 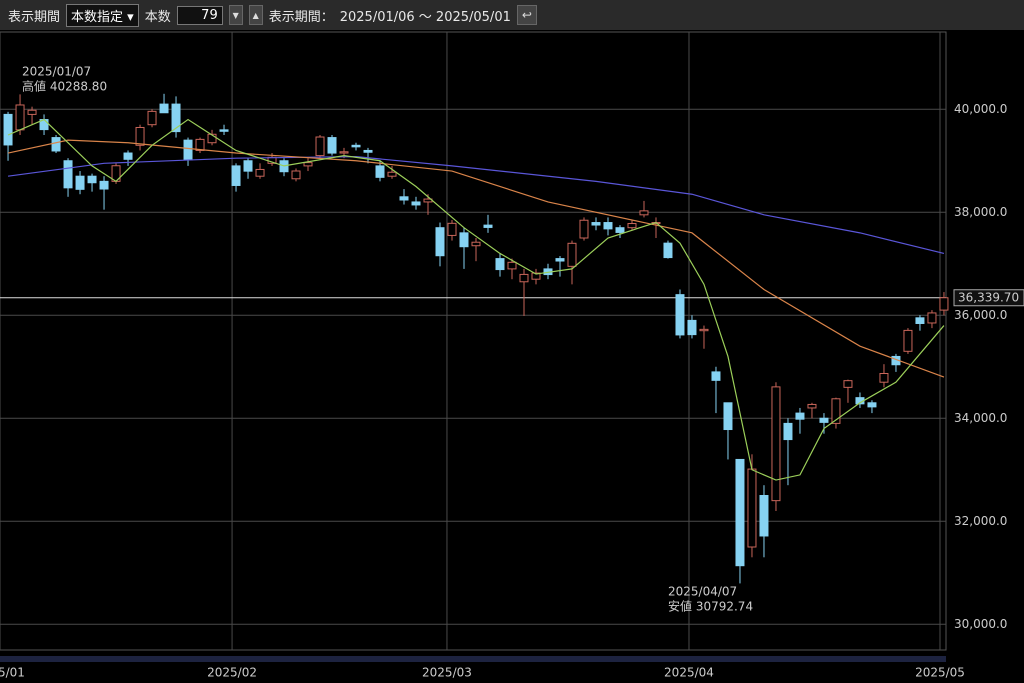 I want to click on range-label: 表示期間：, so click(x=301, y=17).